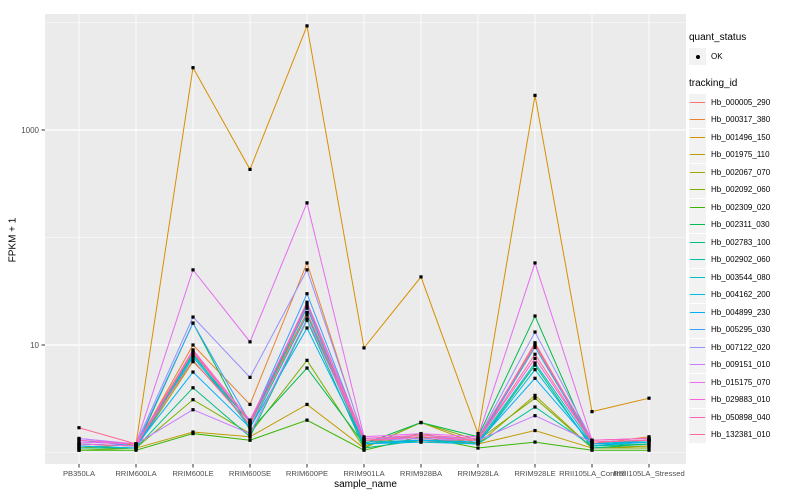 The height and width of the screenshot is (500, 800). What do you see at coordinates (741, 417) in the screenshot?
I see `tracking-id-legend-label: Hb_050898_040` at bounding box center [741, 417].